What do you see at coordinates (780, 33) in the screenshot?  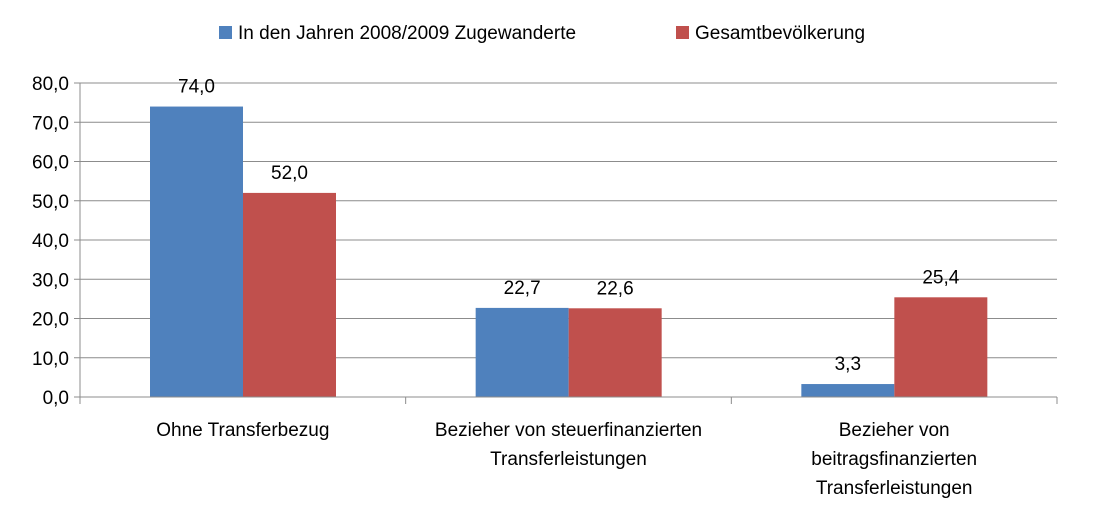 I see `legend-label: Gesamtbevölkerung` at bounding box center [780, 33].